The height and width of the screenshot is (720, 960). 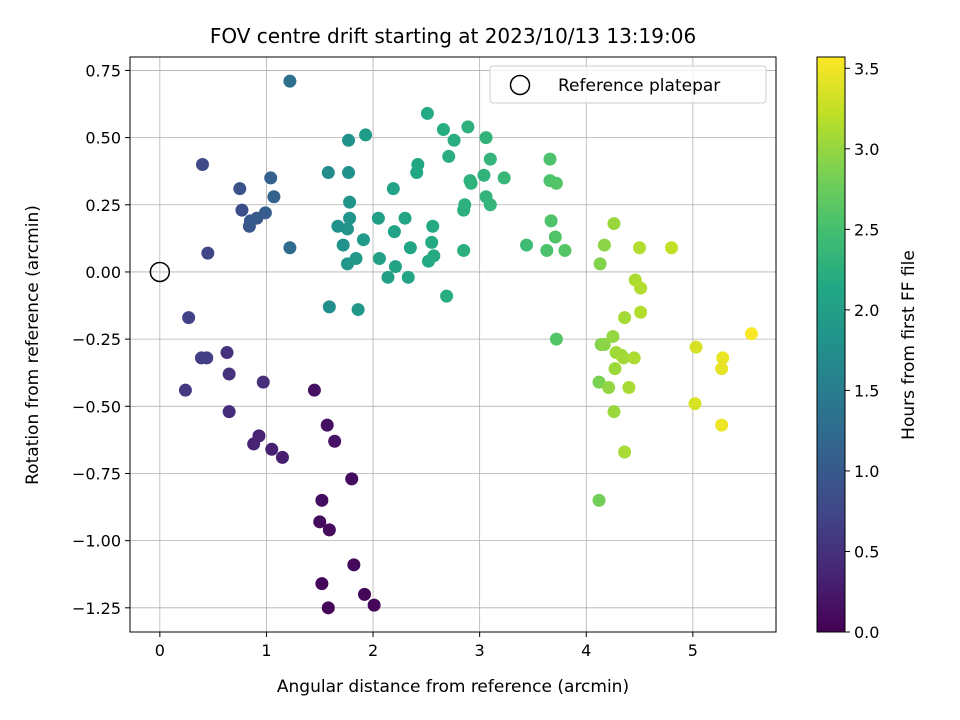 What do you see at coordinates (866, 68) in the screenshot?
I see `colorbar-tick-label: 3.5` at bounding box center [866, 68].